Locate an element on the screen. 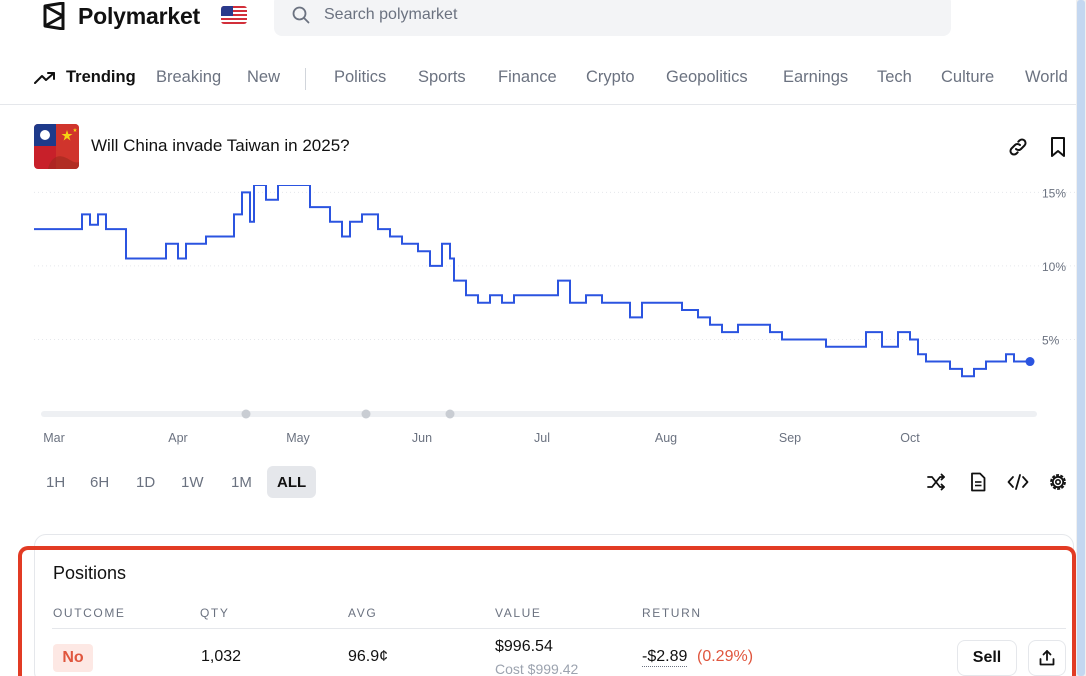 The image size is (1086, 676). nav-item-politics: Politics is located at coordinates (360, 77).